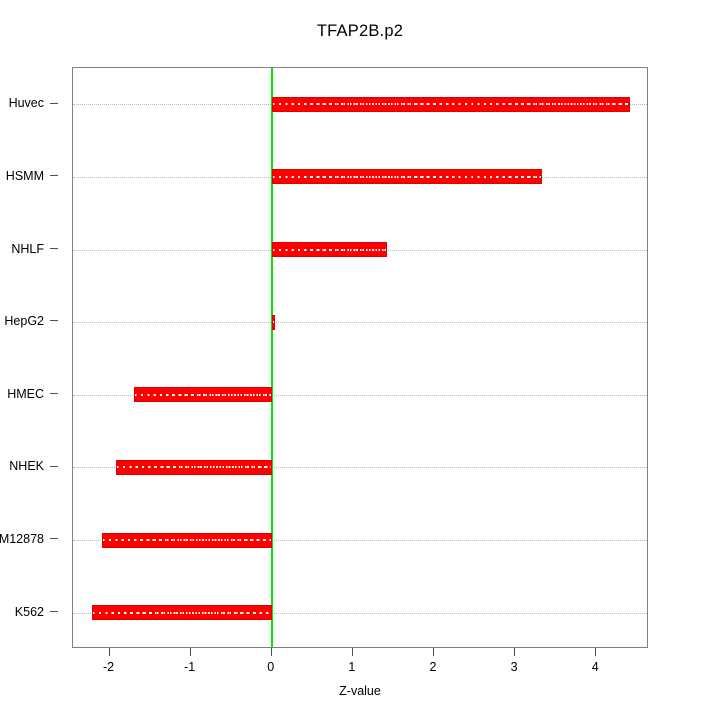 The width and height of the screenshot is (720, 720). Describe the element at coordinates (595, 667) in the screenshot. I see `x-axis-tick-label: 4` at that location.